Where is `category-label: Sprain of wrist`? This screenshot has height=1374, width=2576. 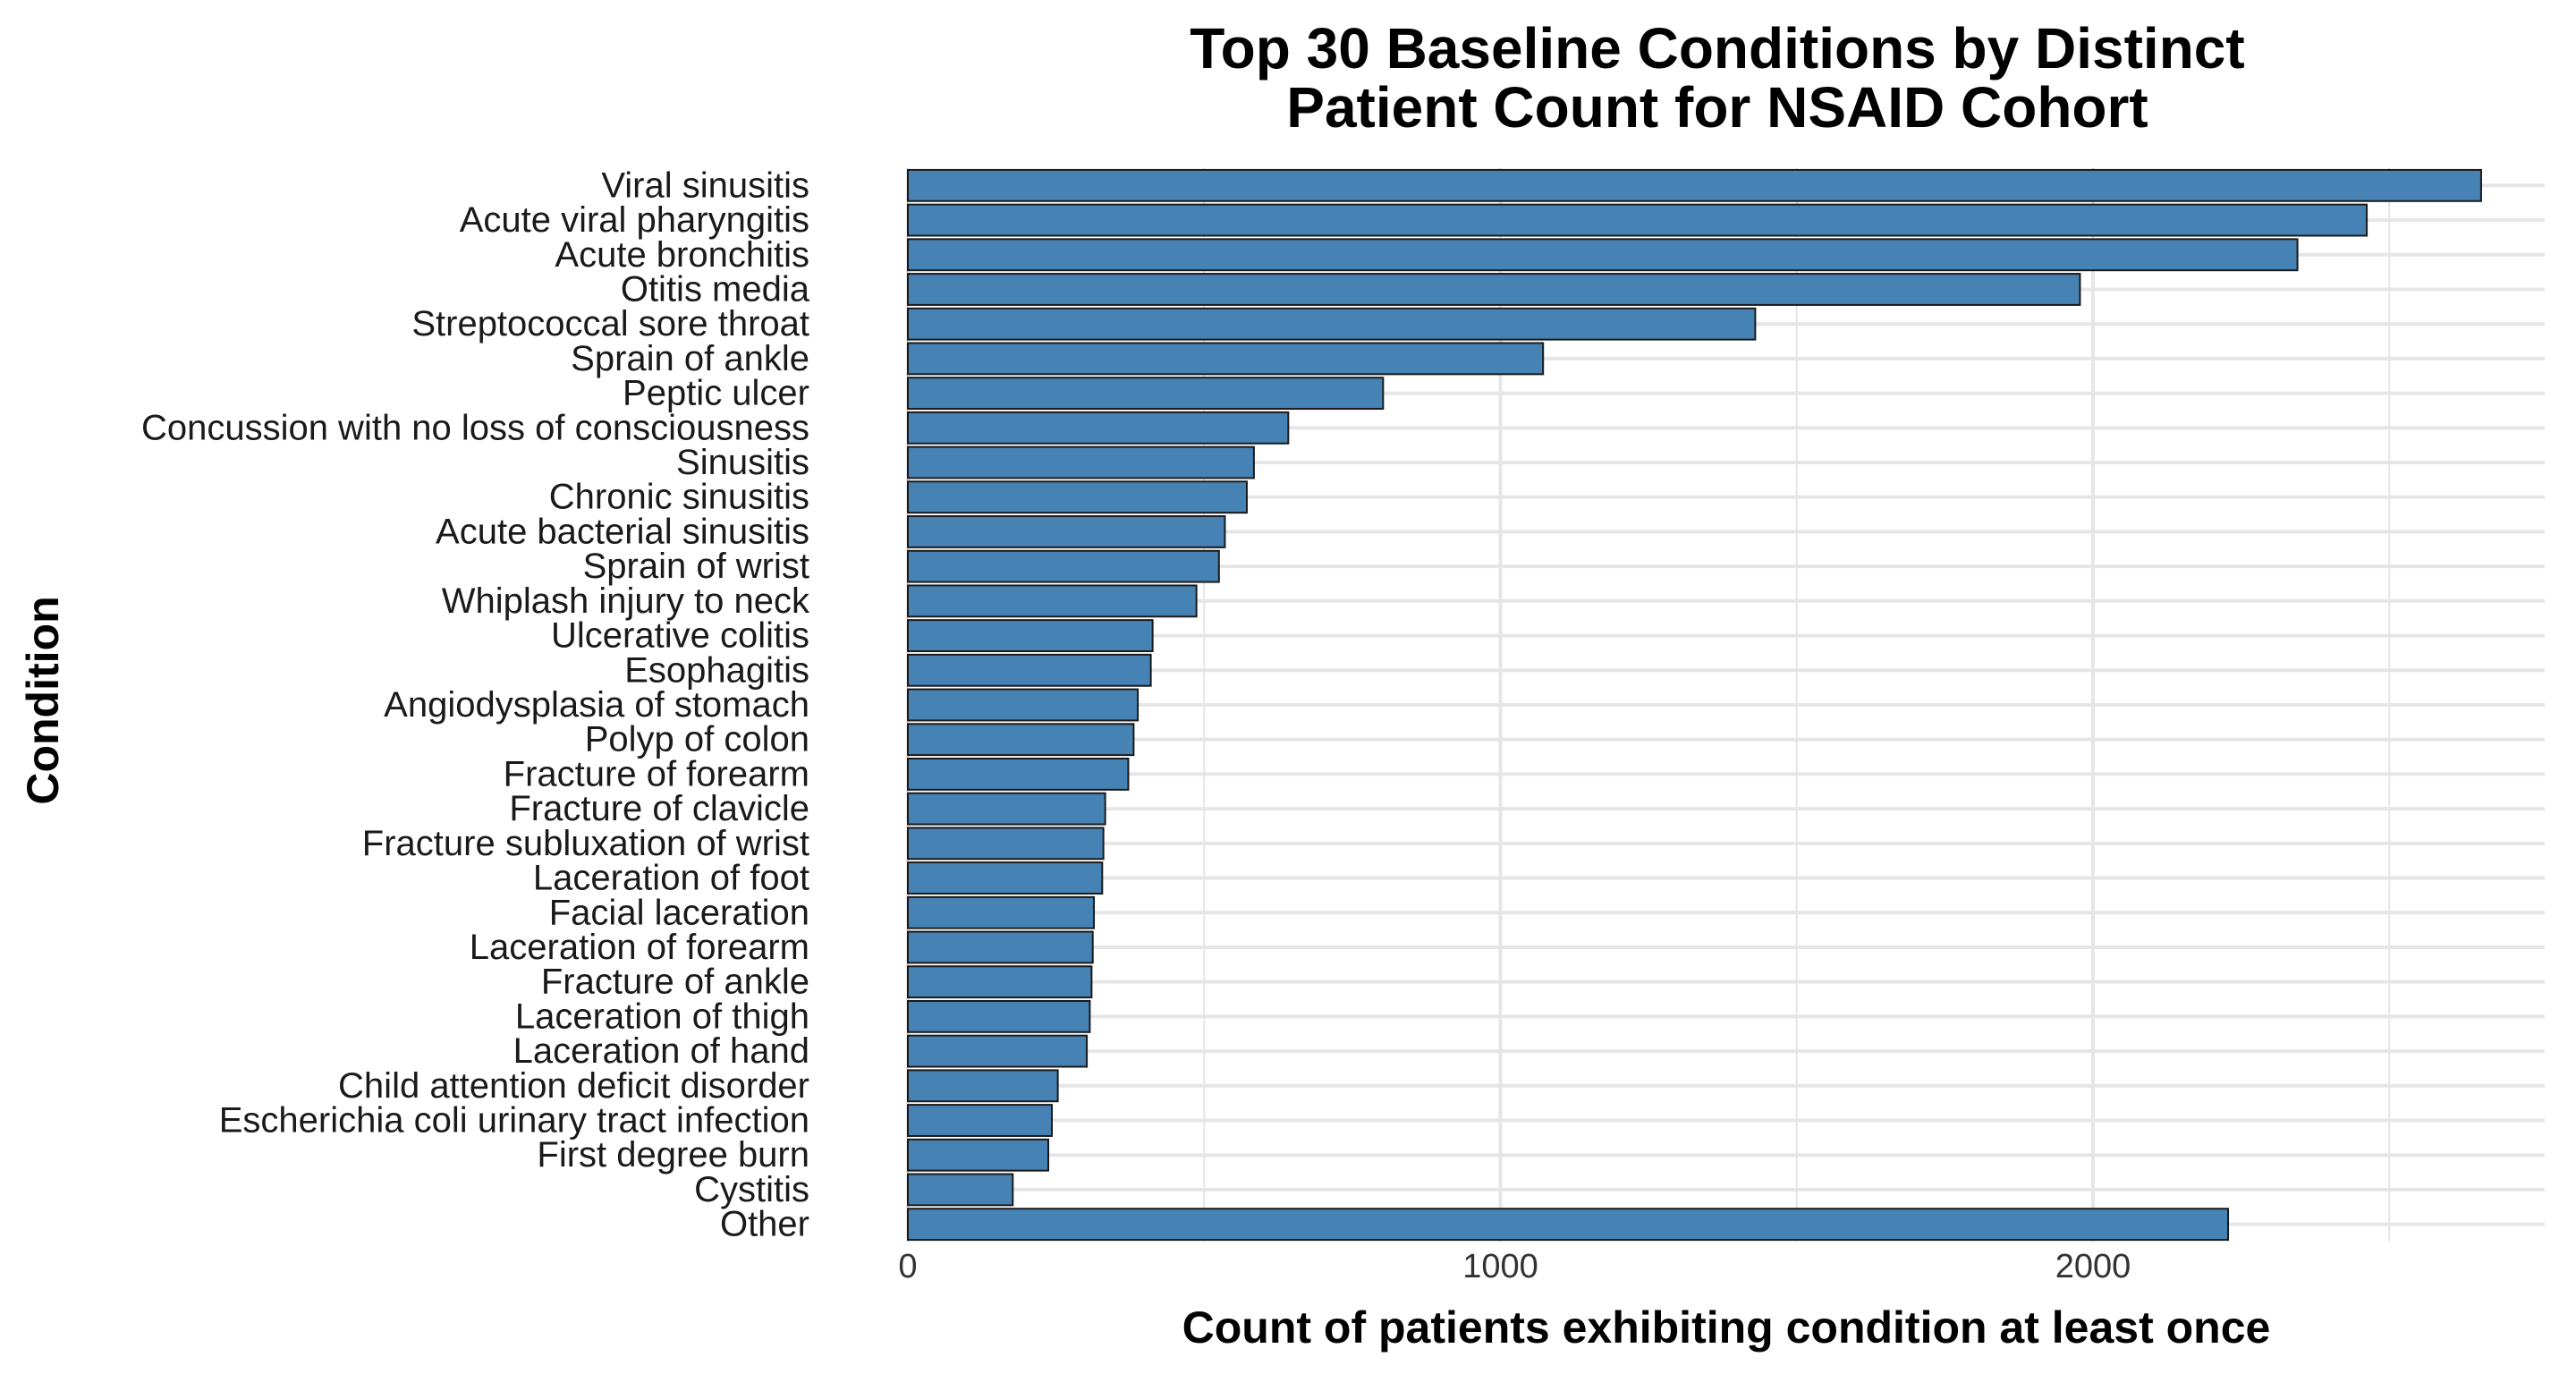 category-label: Sprain of wrist is located at coordinates (696, 566).